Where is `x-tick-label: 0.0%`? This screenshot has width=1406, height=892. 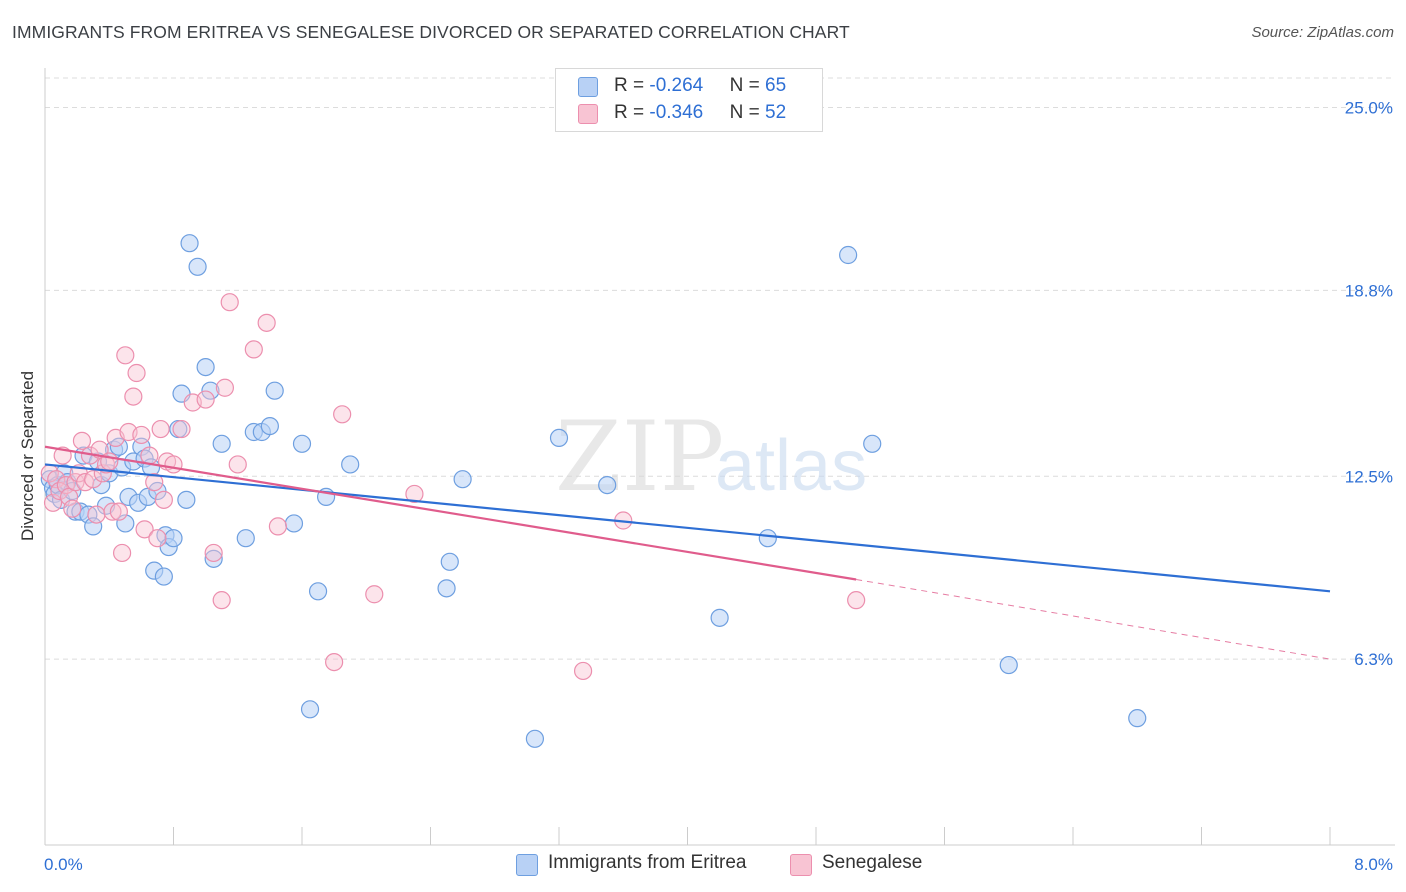 x-tick-label: 0.0% is located at coordinates (63, 864).